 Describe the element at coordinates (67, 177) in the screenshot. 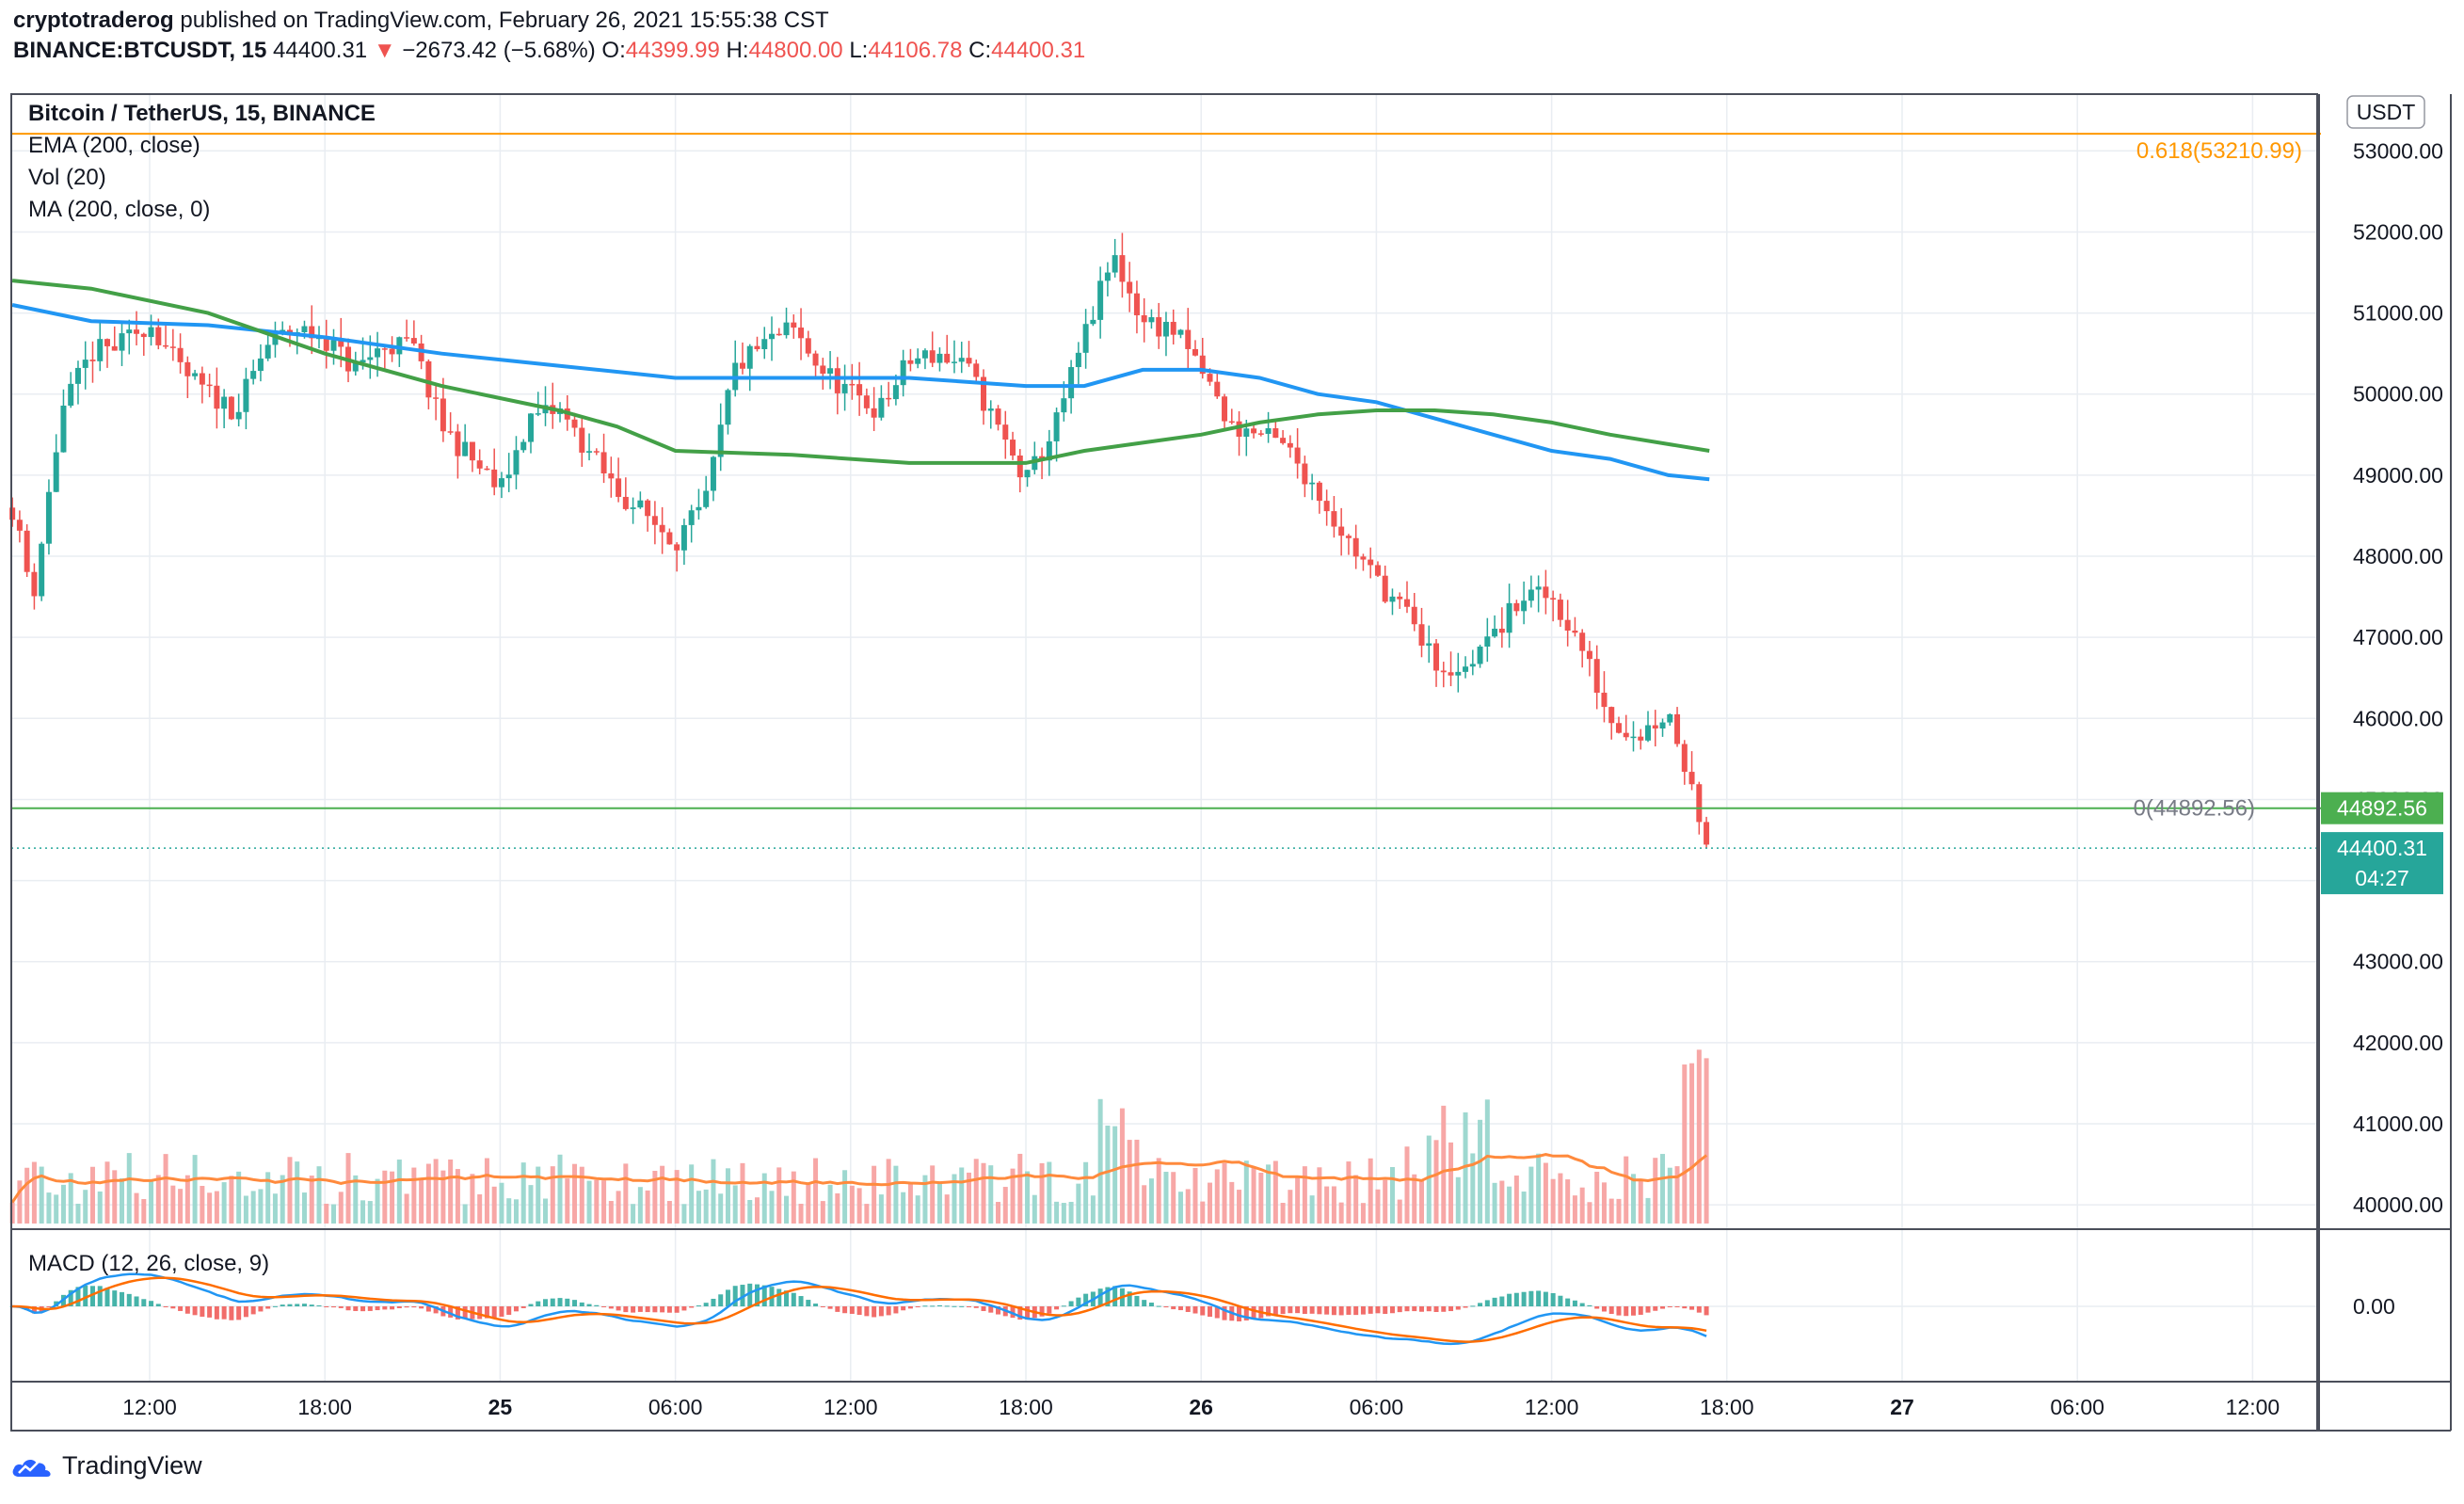

I see `vol-legend: Vol (20)` at that location.